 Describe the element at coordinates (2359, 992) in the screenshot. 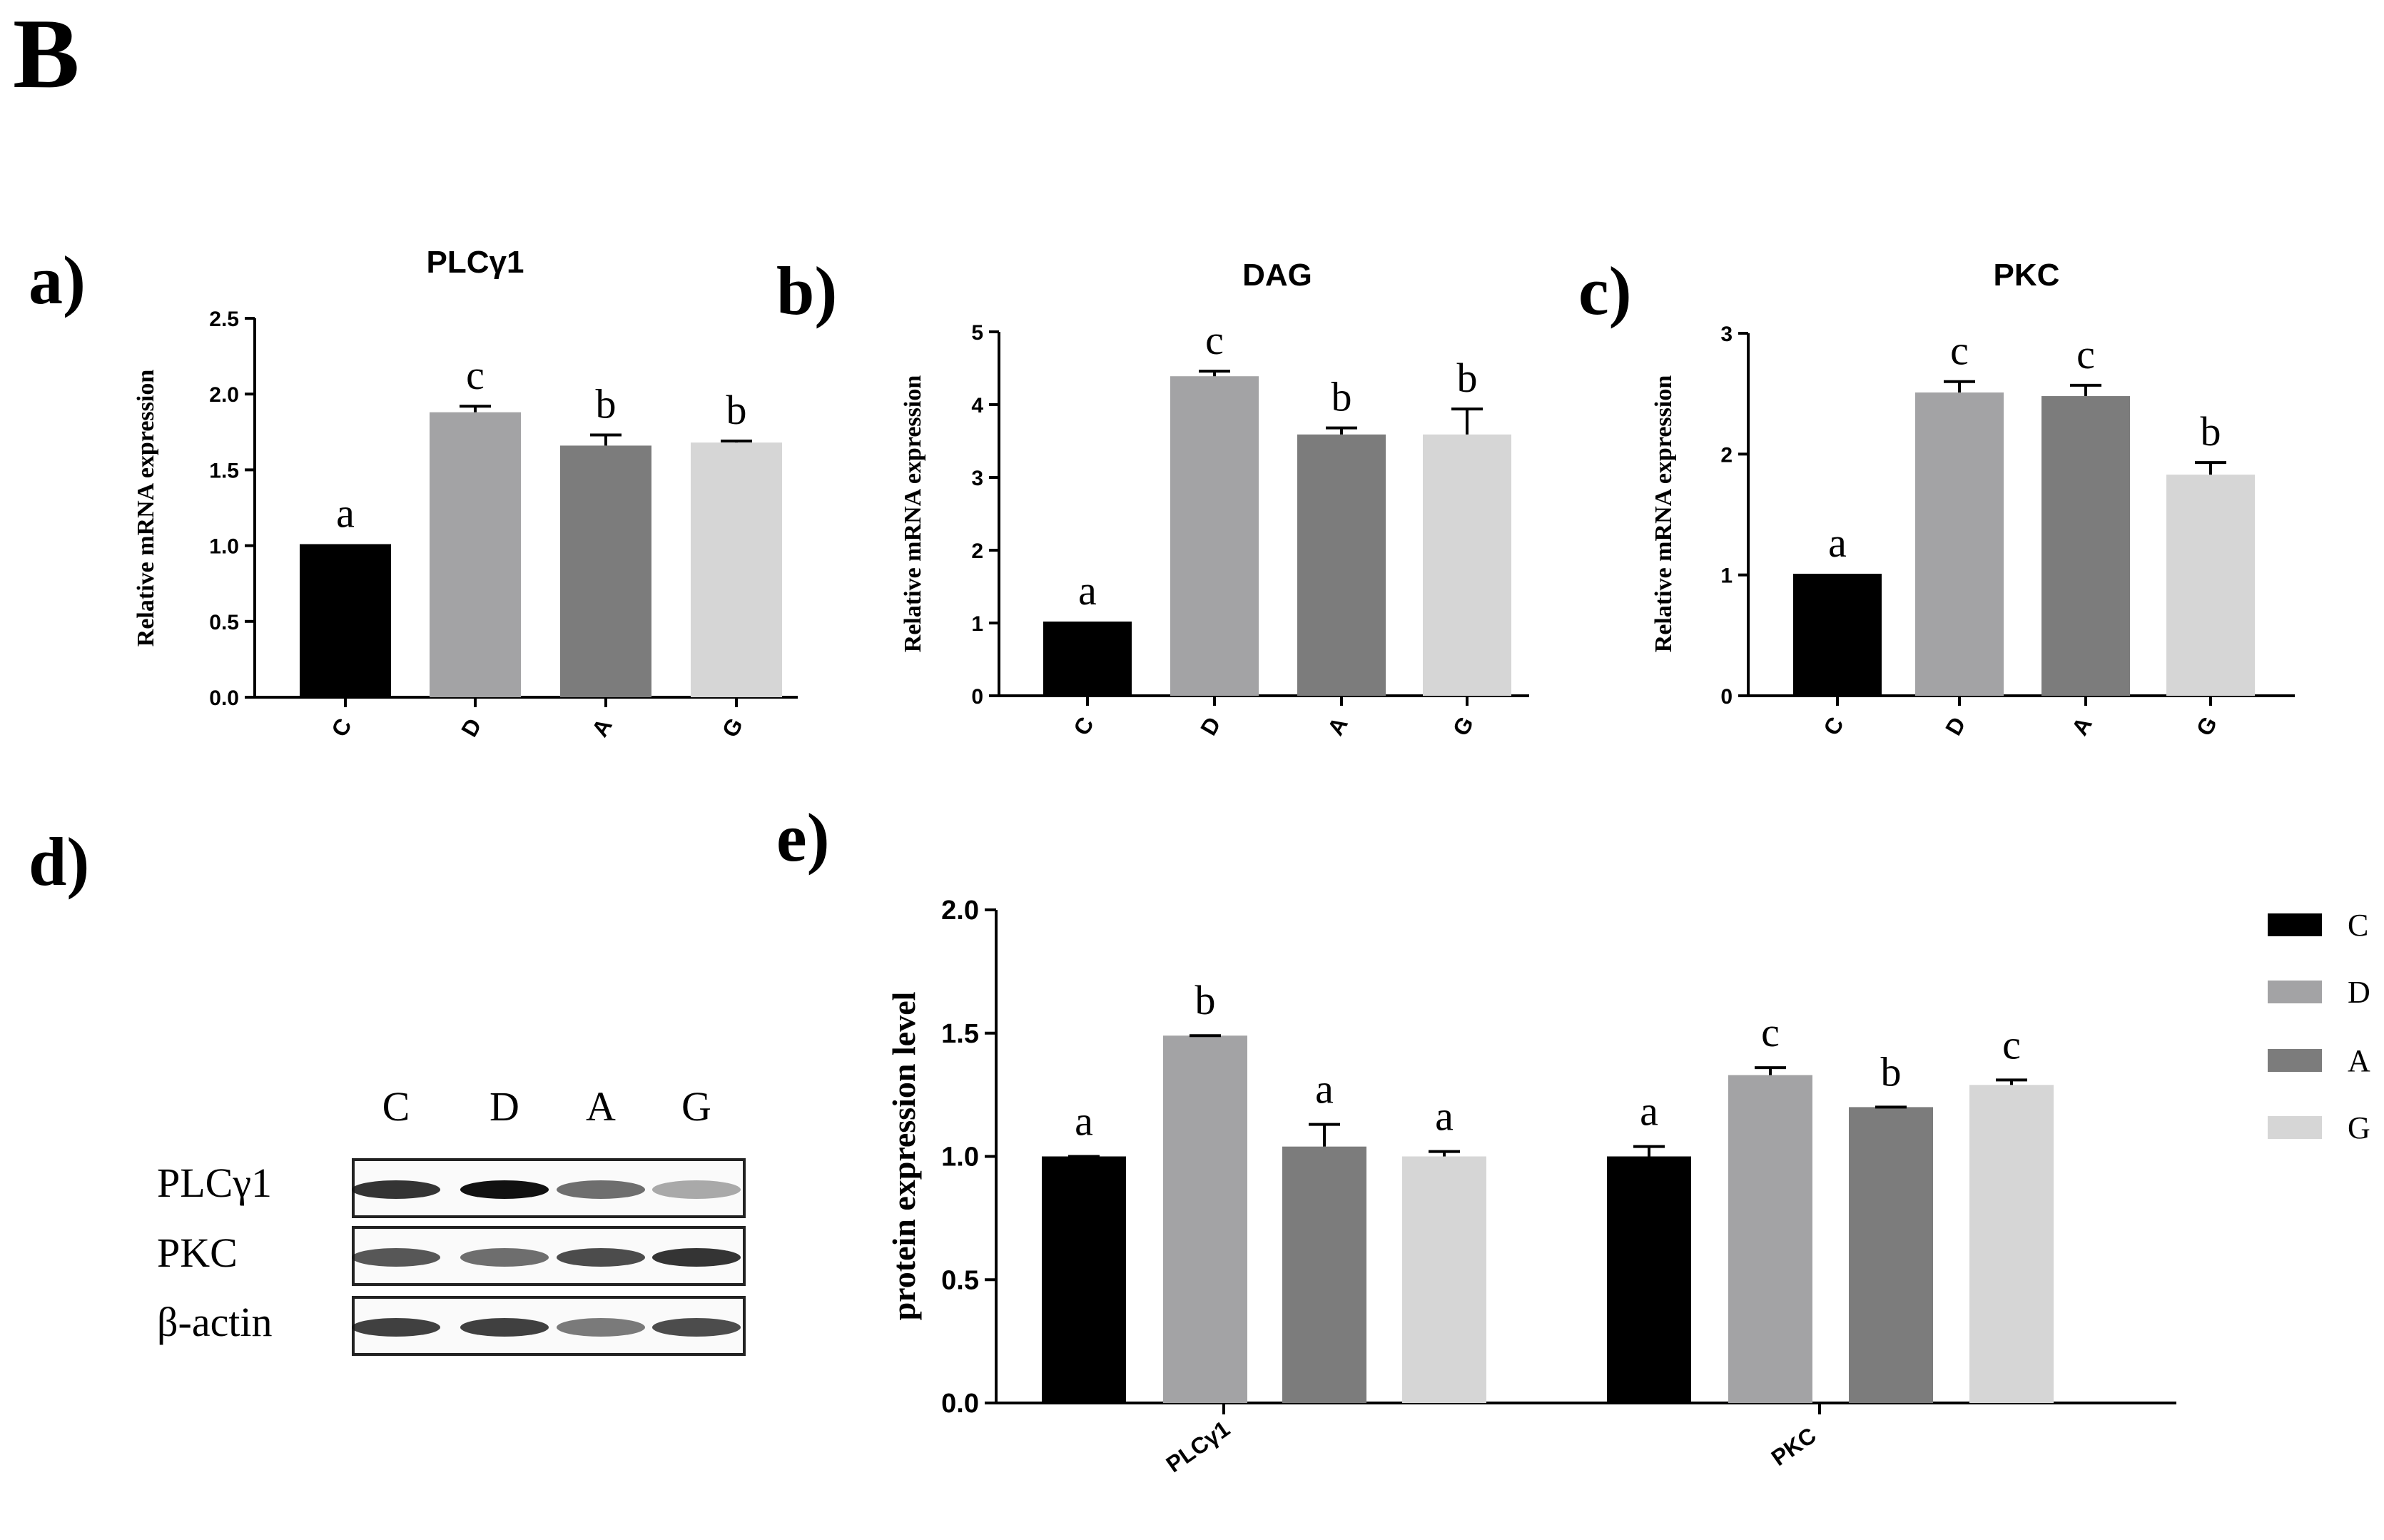

I see `legend-label-D: D` at that location.